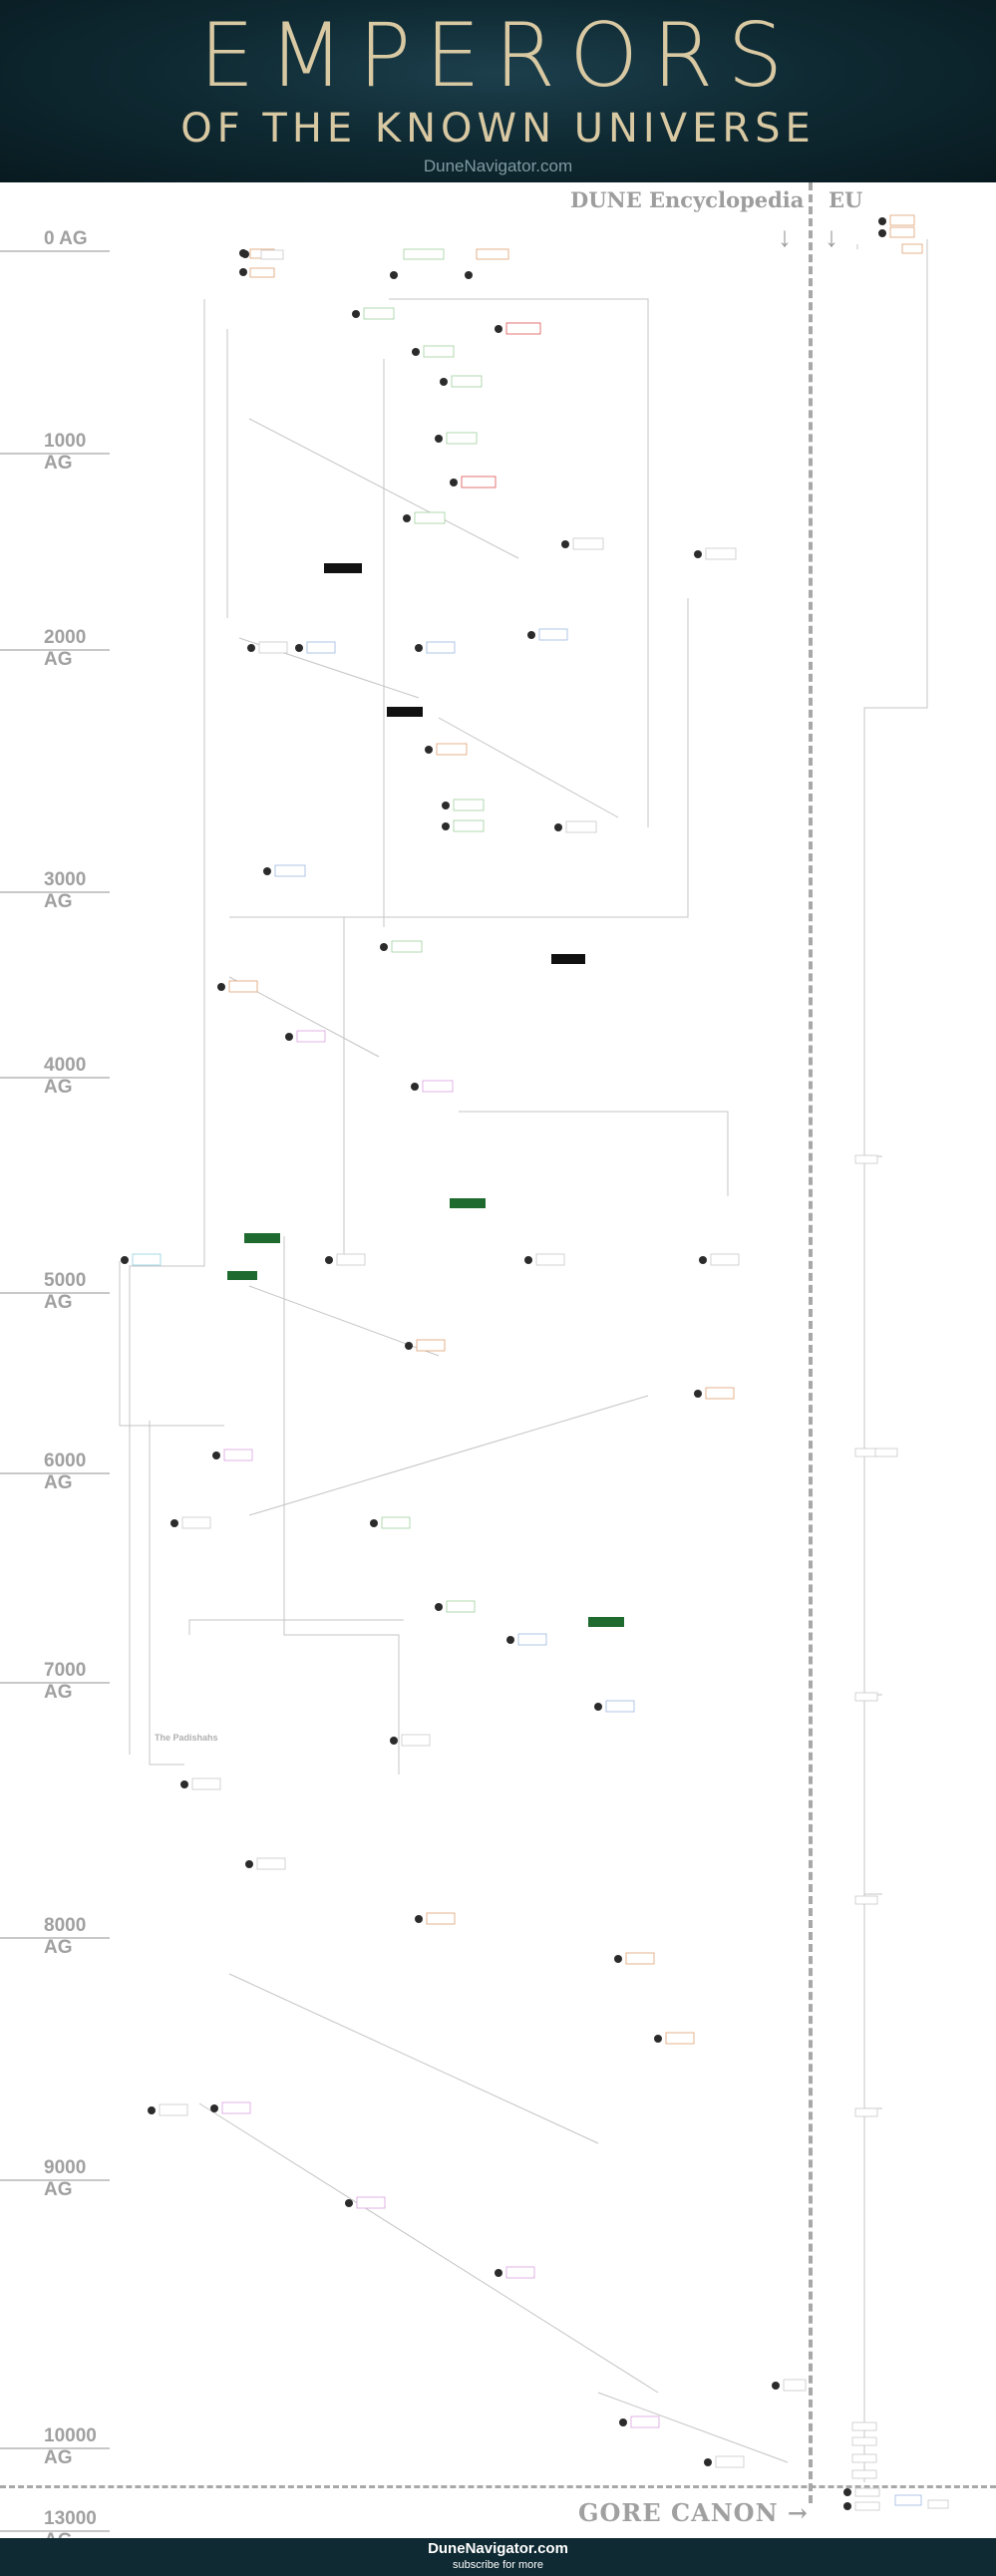  Describe the element at coordinates (70, 2446) in the screenshot. I see `era-label: 10000 AG` at that location.